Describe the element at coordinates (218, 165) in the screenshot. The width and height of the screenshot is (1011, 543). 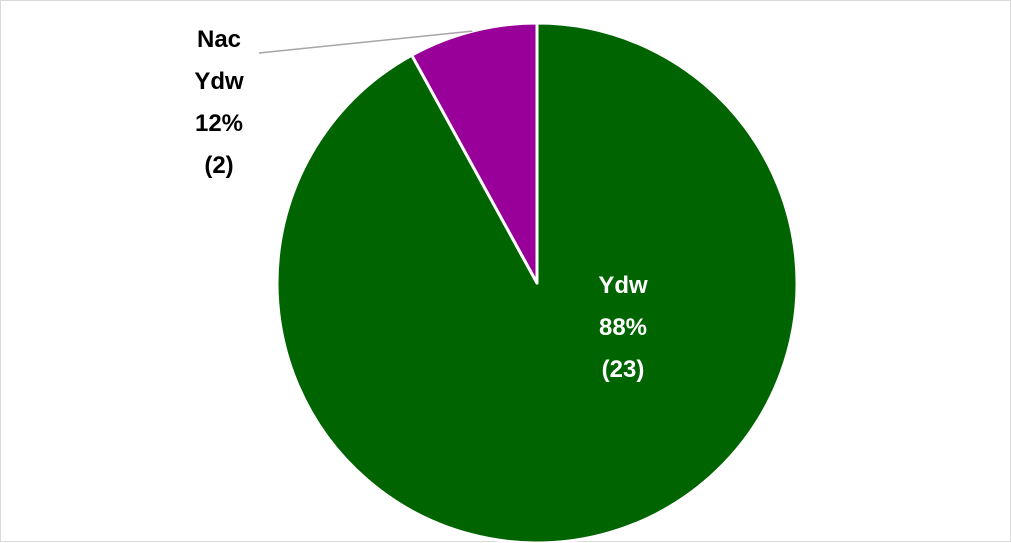
I see `slice-label-1-count: (2)` at that location.